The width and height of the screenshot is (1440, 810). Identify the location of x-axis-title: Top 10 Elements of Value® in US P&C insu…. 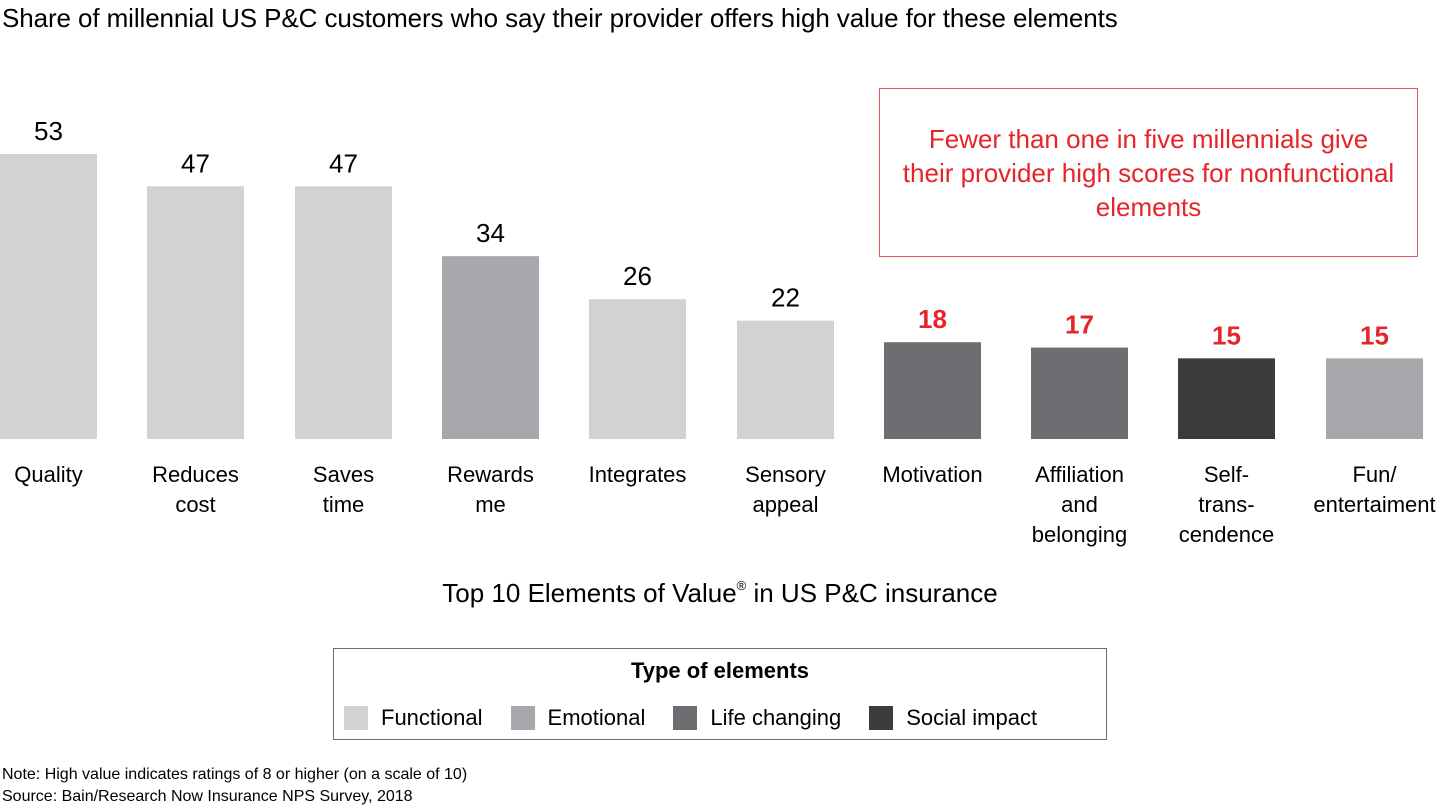
(720, 593).